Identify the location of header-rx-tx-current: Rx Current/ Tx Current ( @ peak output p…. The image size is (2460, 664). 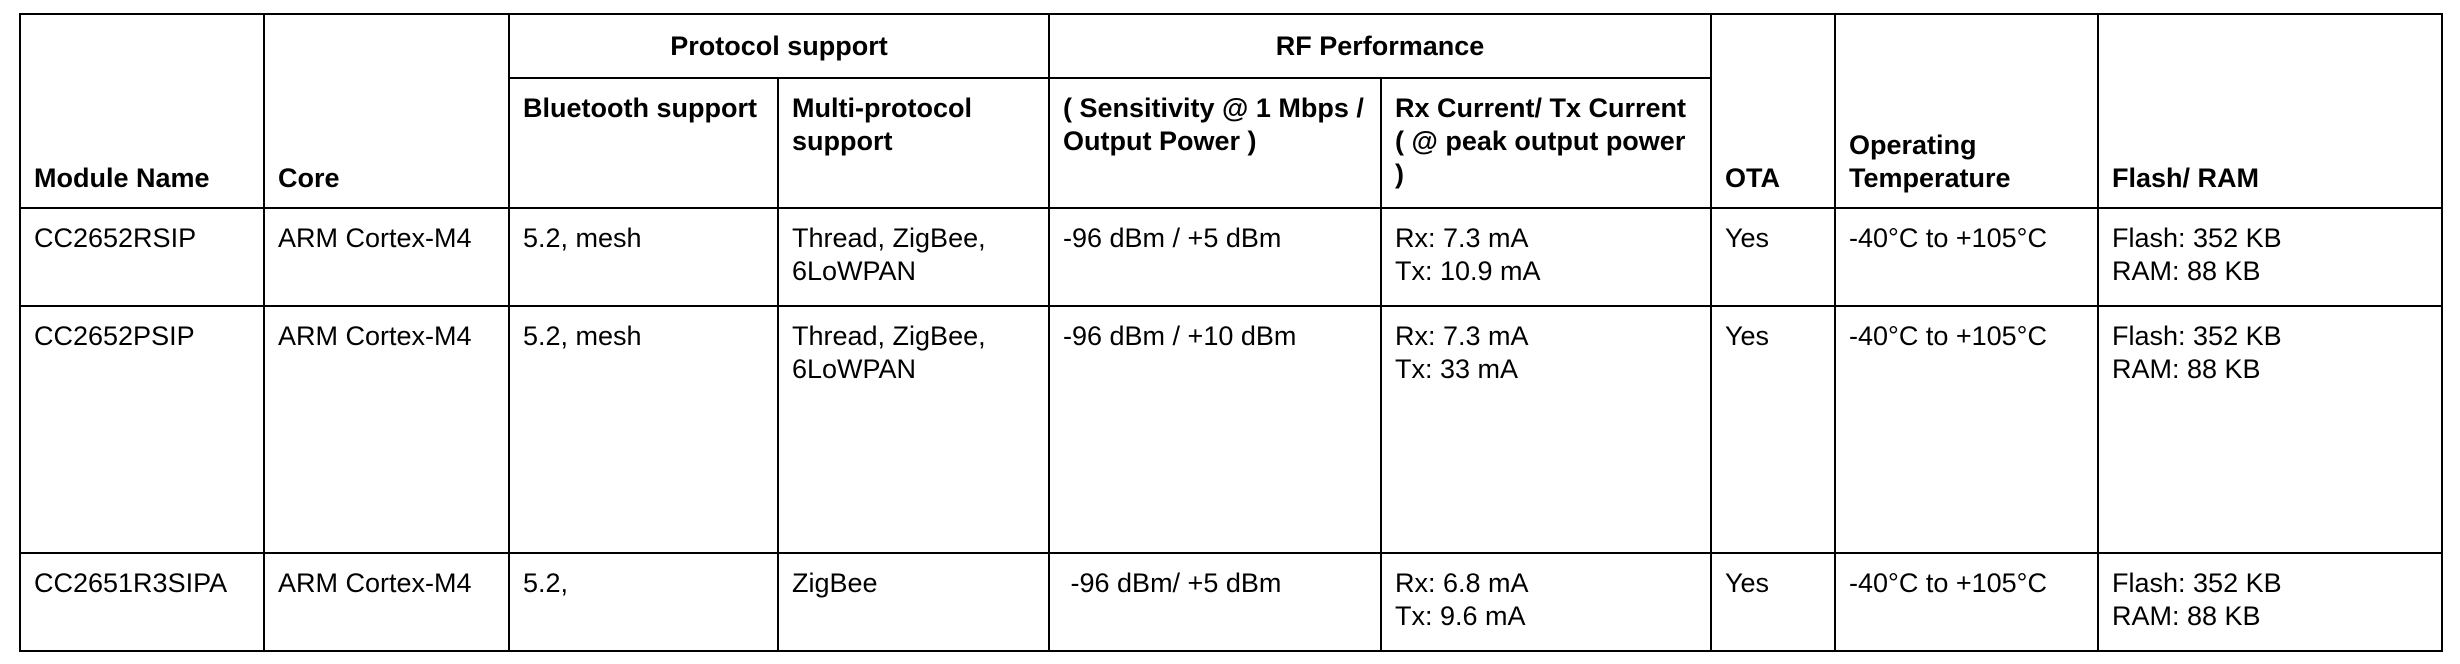
(1546, 143).